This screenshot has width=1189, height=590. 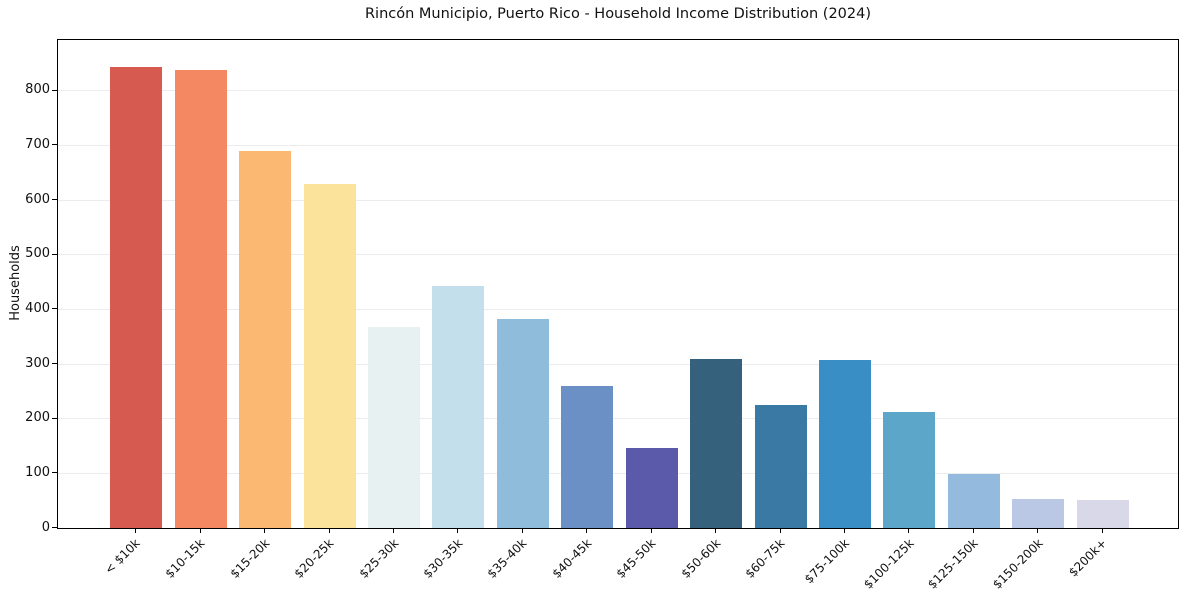 What do you see at coordinates (780, 466) in the screenshot?
I see `bar-60-75k` at bounding box center [780, 466].